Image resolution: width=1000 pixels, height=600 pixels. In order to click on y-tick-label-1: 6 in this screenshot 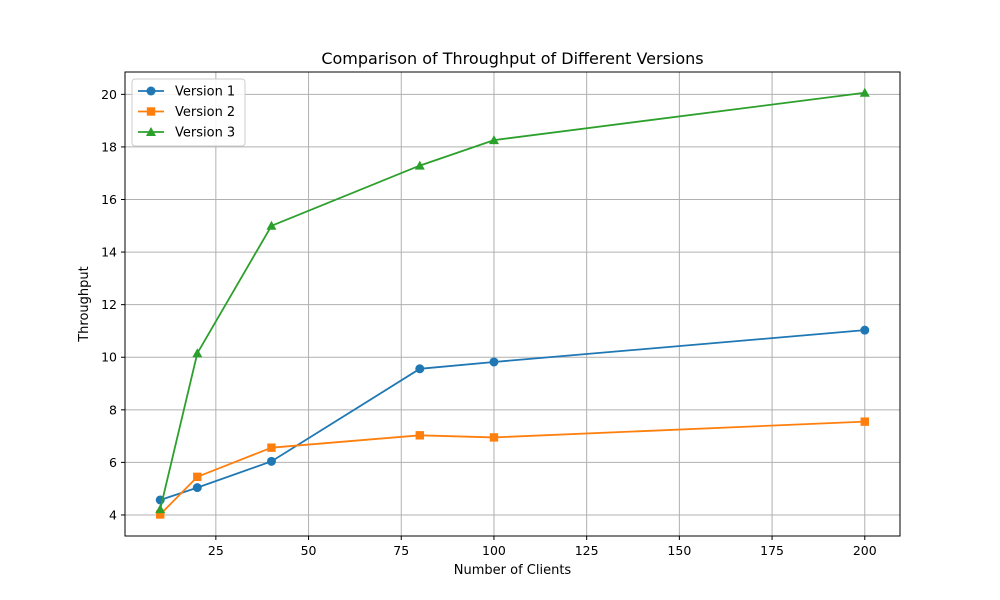, I will do `click(113, 462)`.